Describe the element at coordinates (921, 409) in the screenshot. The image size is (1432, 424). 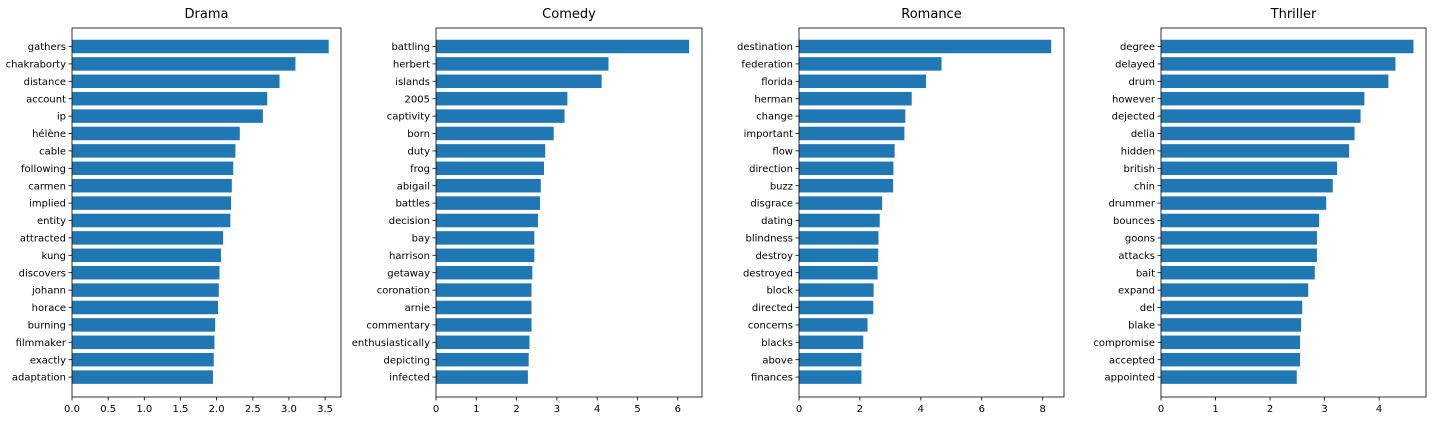
I see `x-tick-label: 4` at that location.